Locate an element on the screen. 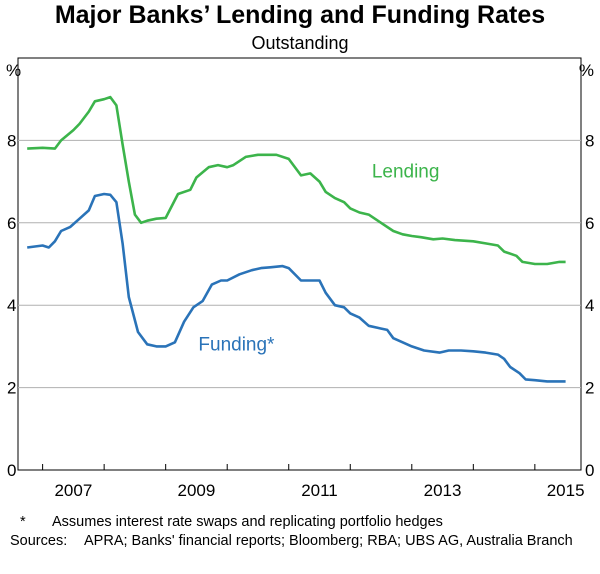  y-tick-label-right: 4 is located at coordinates (589, 305).